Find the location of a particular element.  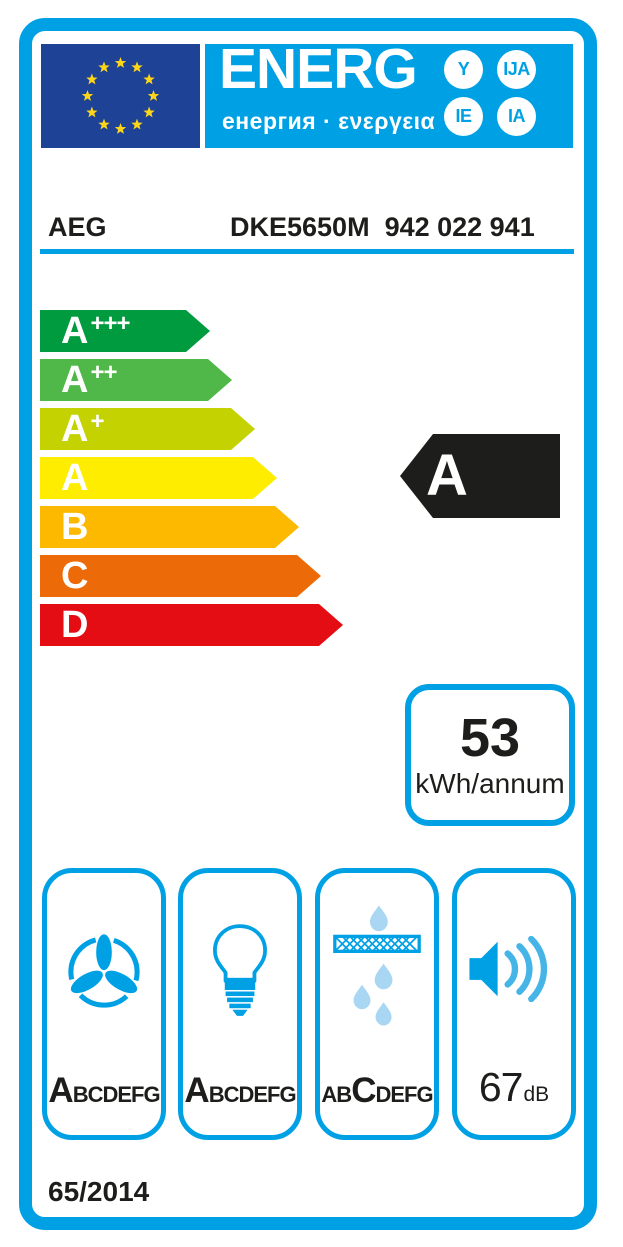

noise-card: 67 dB is located at coordinates (514, 1004).